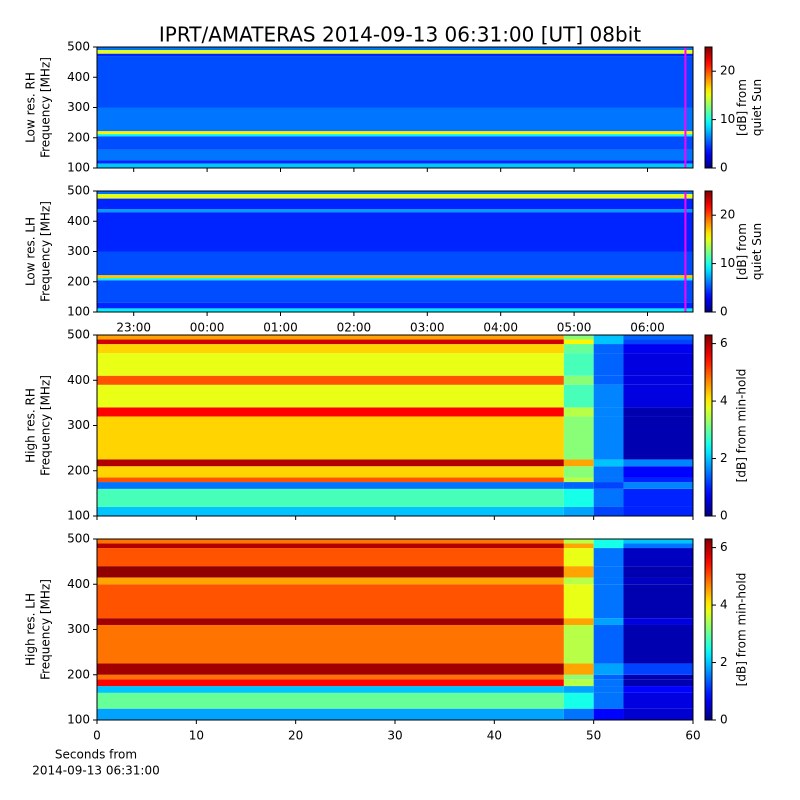  What do you see at coordinates (692, 736) in the screenshot?
I see `x-tick-label: 60` at bounding box center [692, 736].